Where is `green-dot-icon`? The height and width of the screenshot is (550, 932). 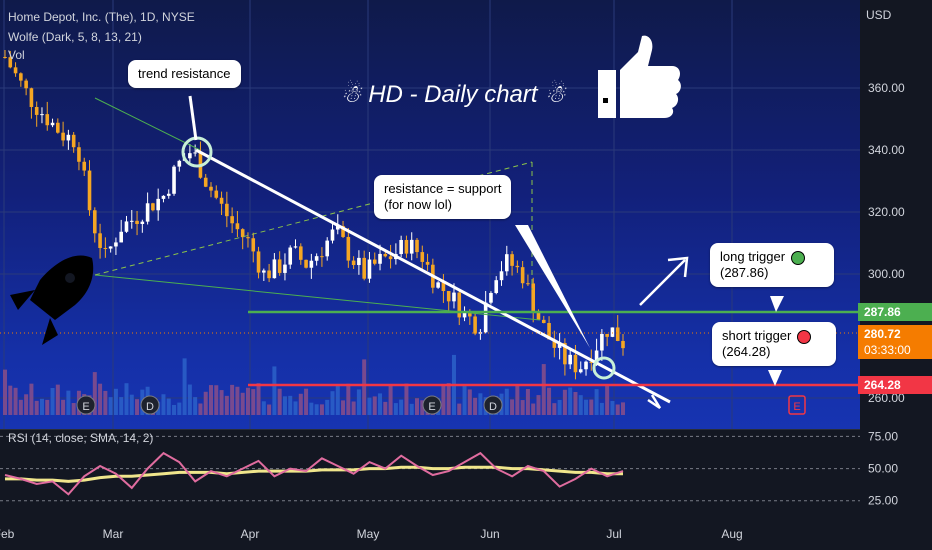
green-dot-icon is located at coordinates (798, 257).